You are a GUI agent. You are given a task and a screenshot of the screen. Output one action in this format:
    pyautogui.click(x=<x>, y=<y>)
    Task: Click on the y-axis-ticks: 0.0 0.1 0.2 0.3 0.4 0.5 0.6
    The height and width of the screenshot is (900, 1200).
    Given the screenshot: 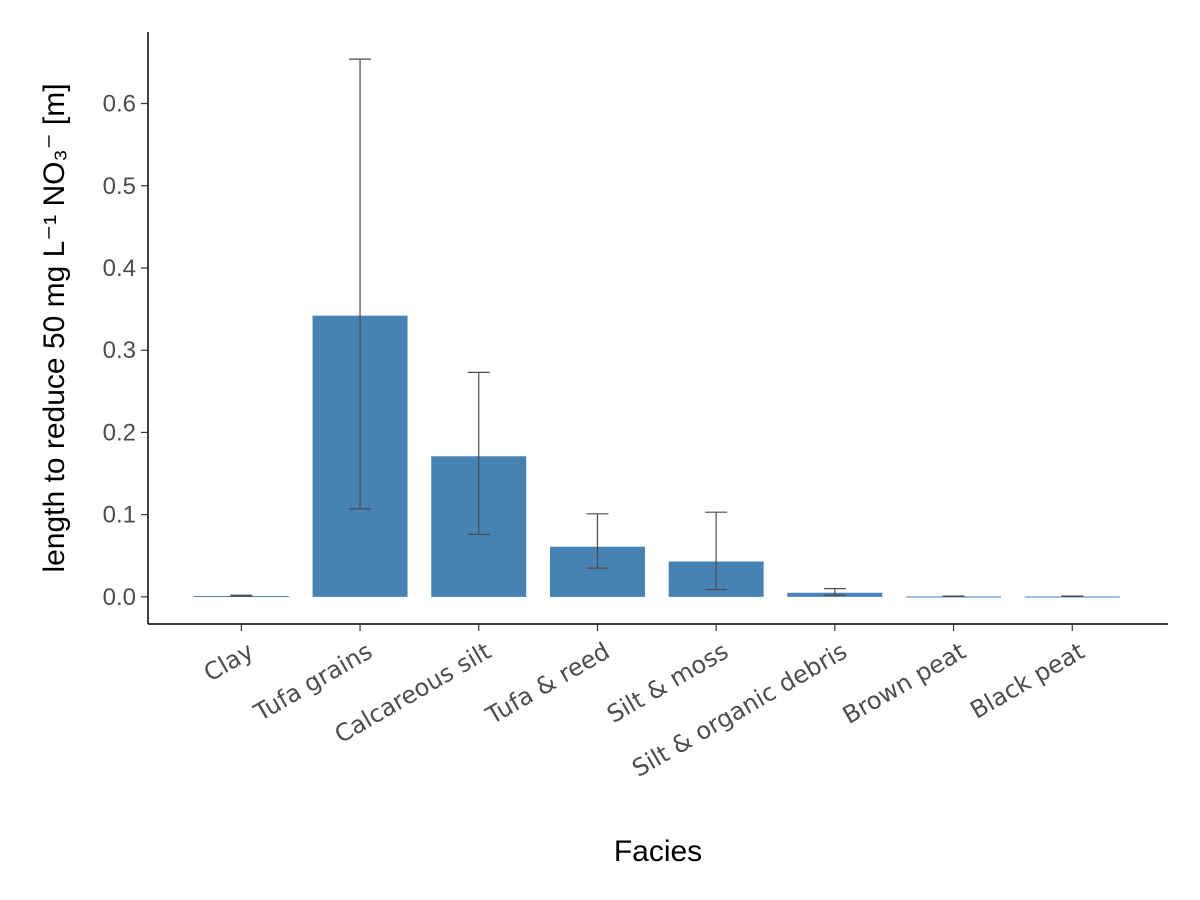 What is the action you would take?
    pyautogui.click(x=125, y=351)
    